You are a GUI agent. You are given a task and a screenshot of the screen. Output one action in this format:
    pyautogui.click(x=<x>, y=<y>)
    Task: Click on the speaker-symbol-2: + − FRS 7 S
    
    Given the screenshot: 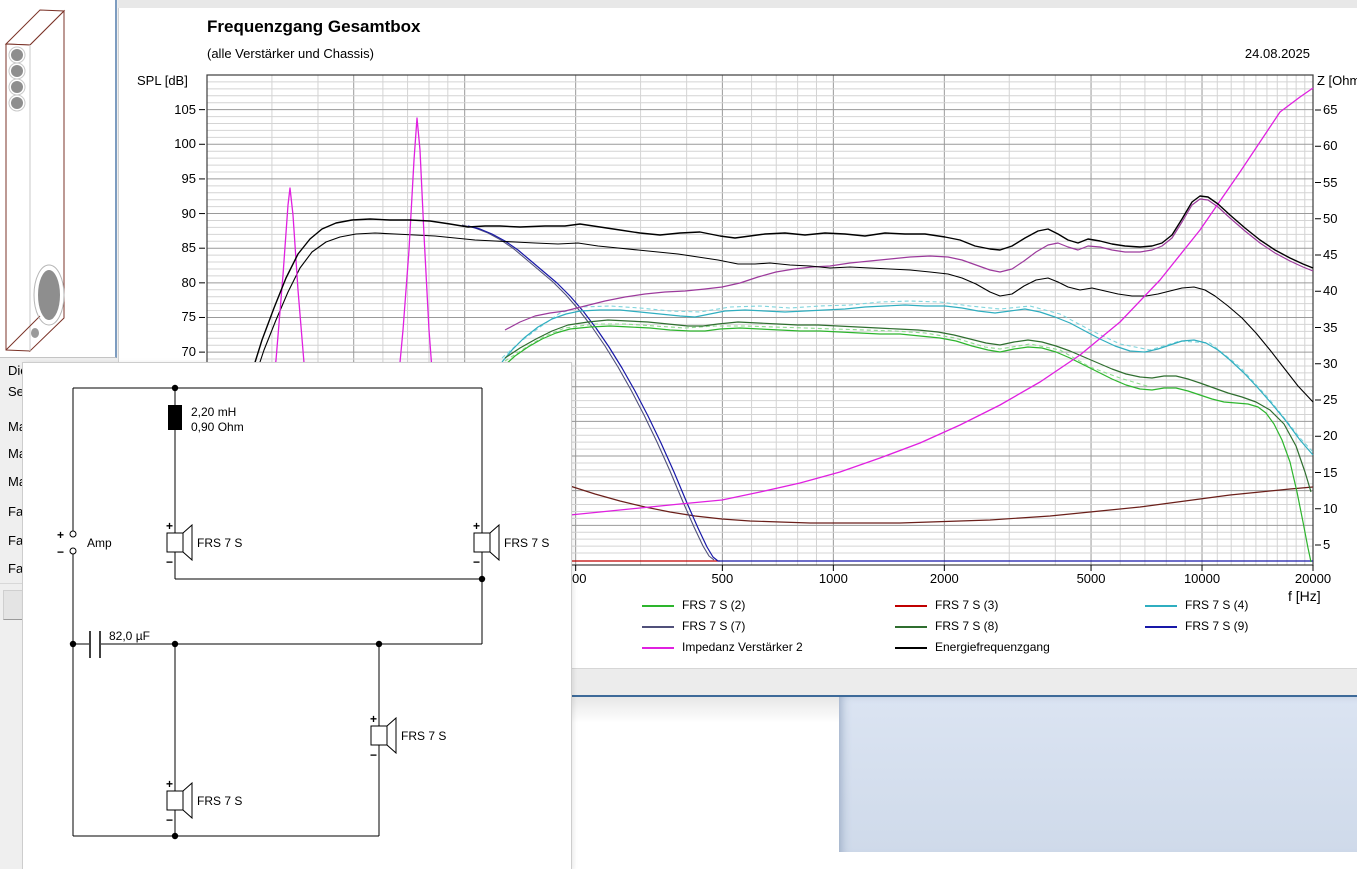 What is the action you would take?
    pyautogui.click(x=511, y=544)
    